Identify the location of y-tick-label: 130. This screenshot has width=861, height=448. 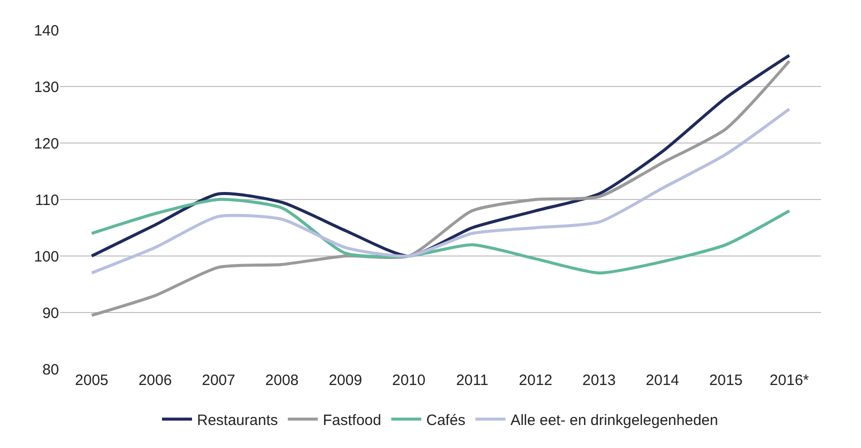
(46, 87).